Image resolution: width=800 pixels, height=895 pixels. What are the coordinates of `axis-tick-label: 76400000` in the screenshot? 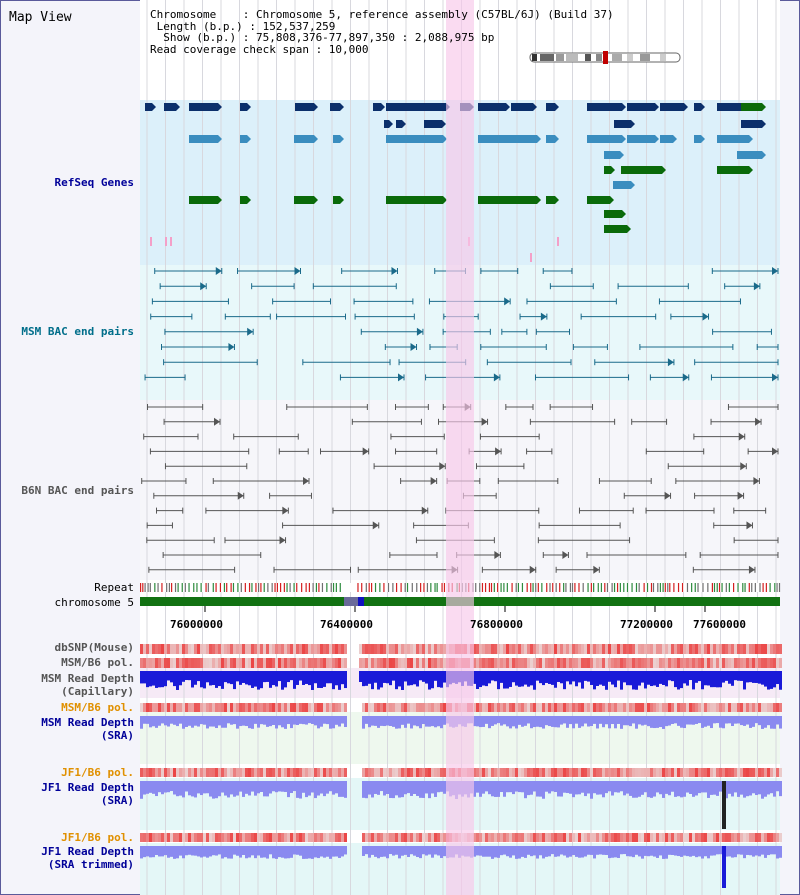 It's located at (346, 624).